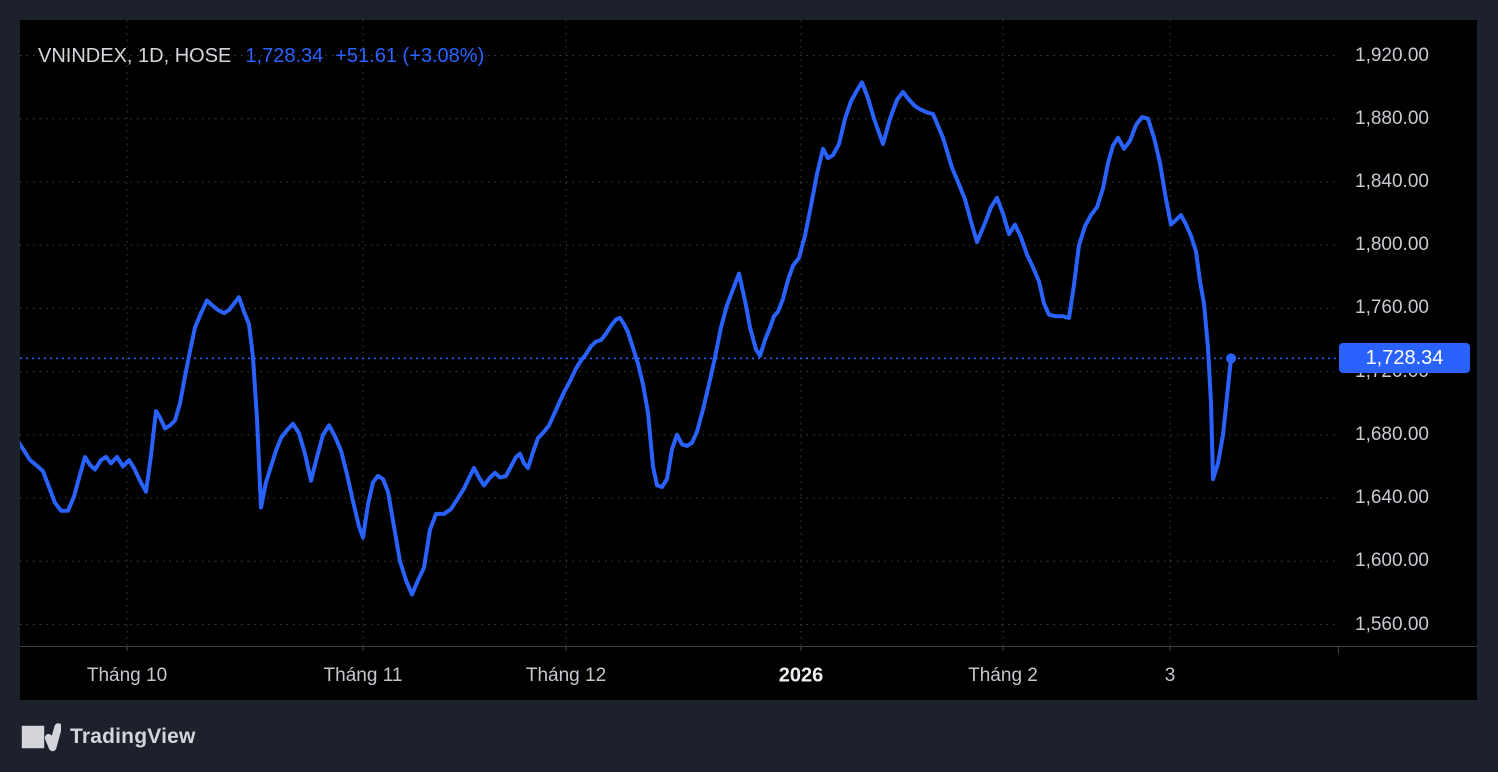  I want to click on last-price-value: 1,728.34, so click(284, 56).